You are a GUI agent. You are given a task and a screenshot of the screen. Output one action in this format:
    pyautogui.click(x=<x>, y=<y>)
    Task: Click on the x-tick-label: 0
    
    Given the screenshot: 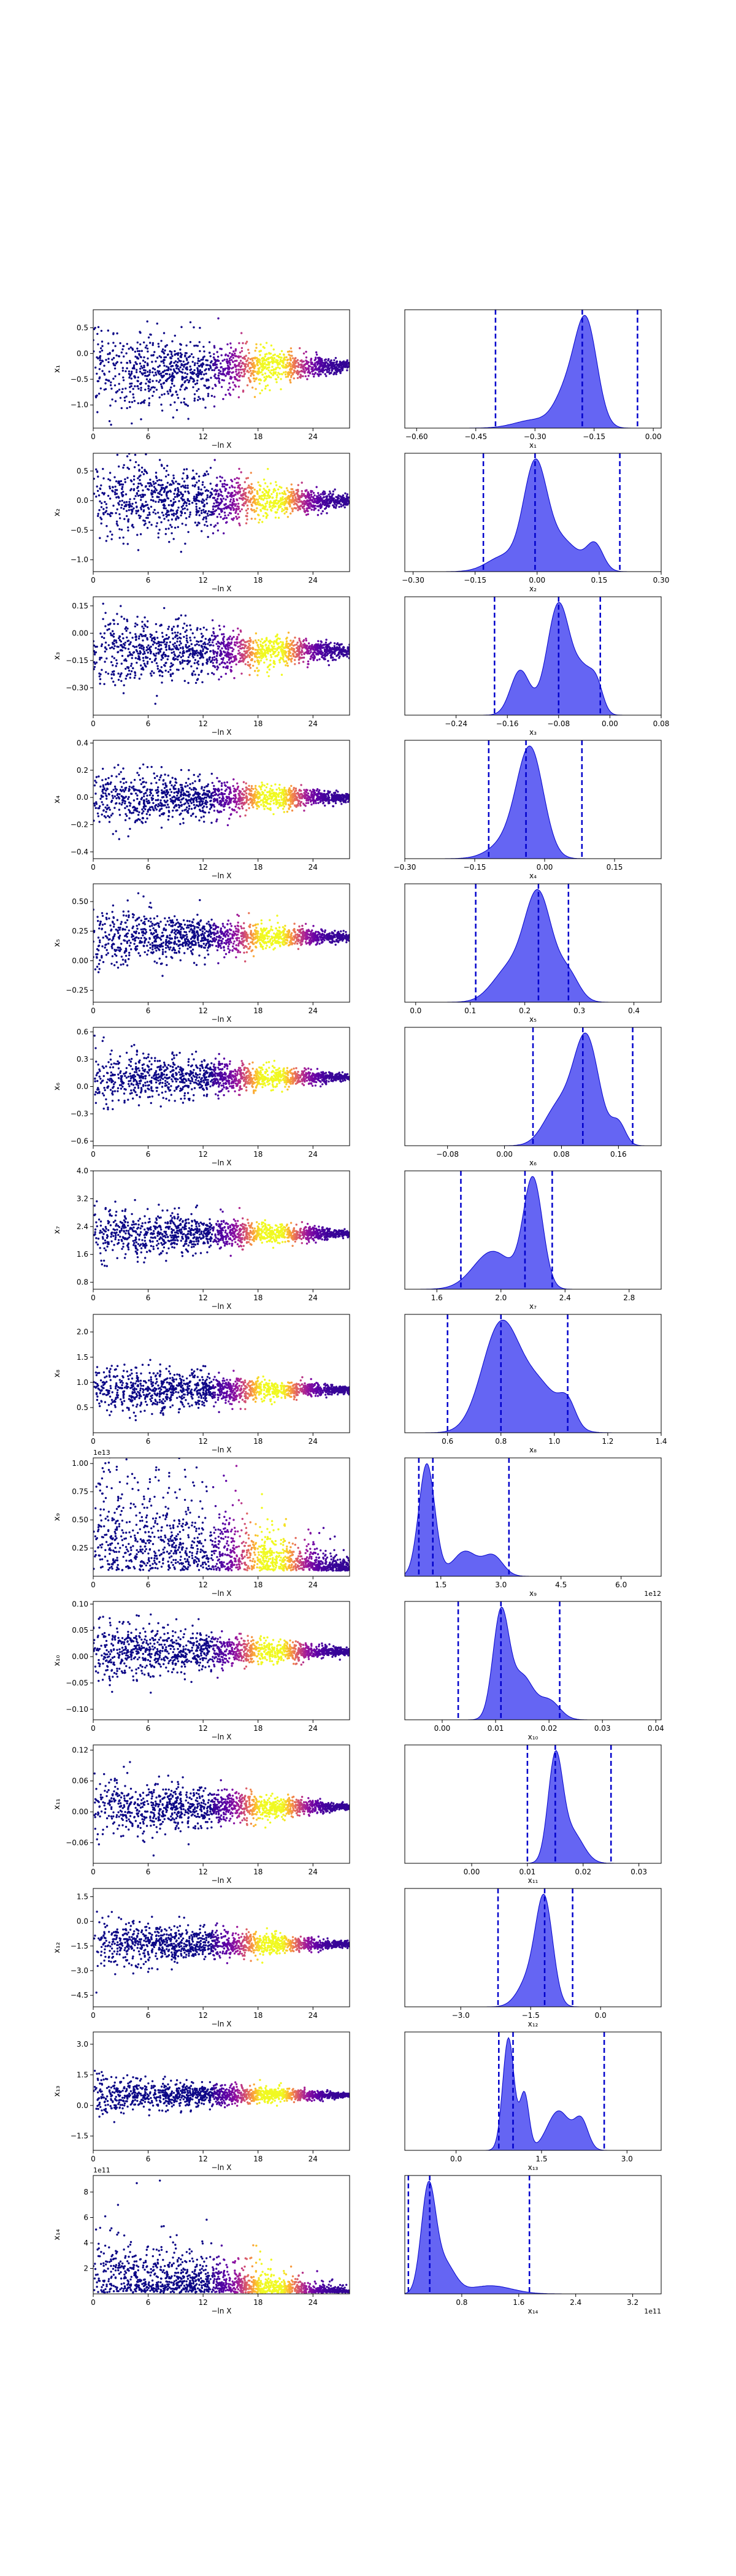 What is the action you would take?
    pyautogui.click(x=93, y=723)
    